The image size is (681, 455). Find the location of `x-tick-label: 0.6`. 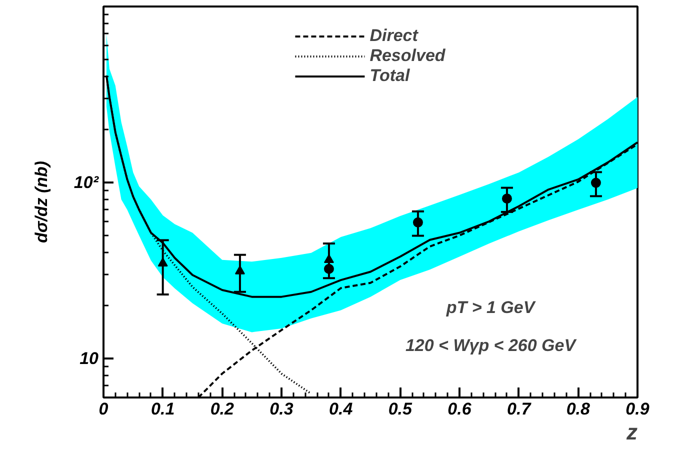

x-tick-label: 0.6 is located at coordinates (460, 409).